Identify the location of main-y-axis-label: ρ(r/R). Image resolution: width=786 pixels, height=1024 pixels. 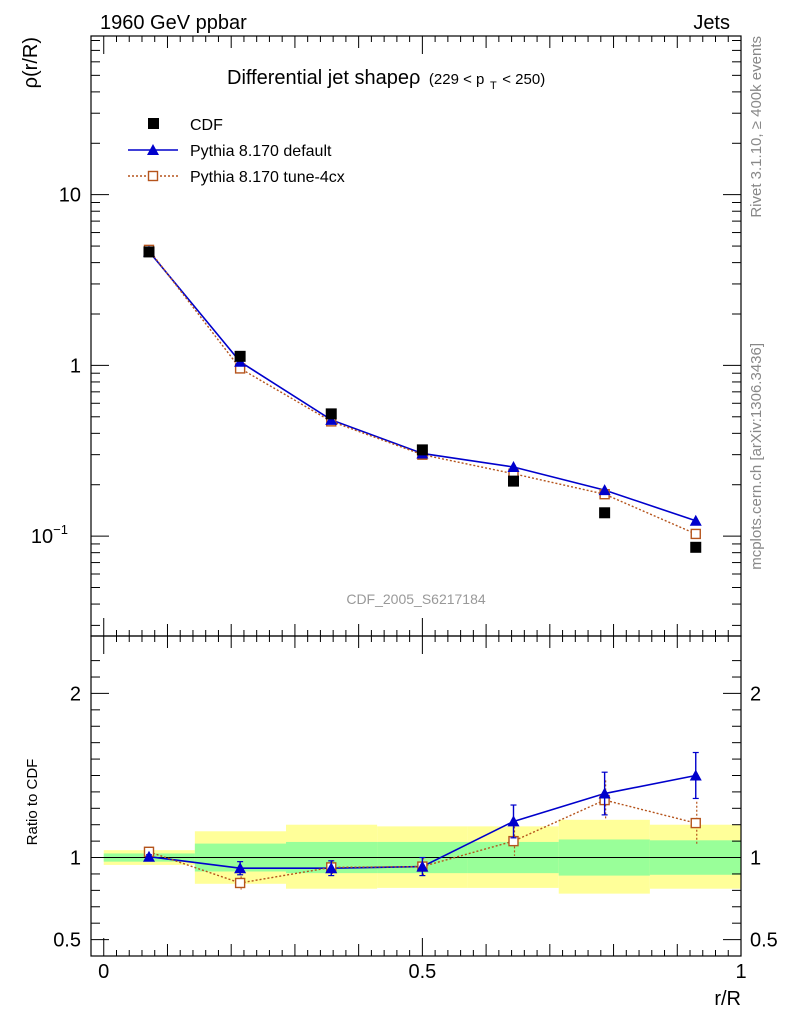
(31, 62).